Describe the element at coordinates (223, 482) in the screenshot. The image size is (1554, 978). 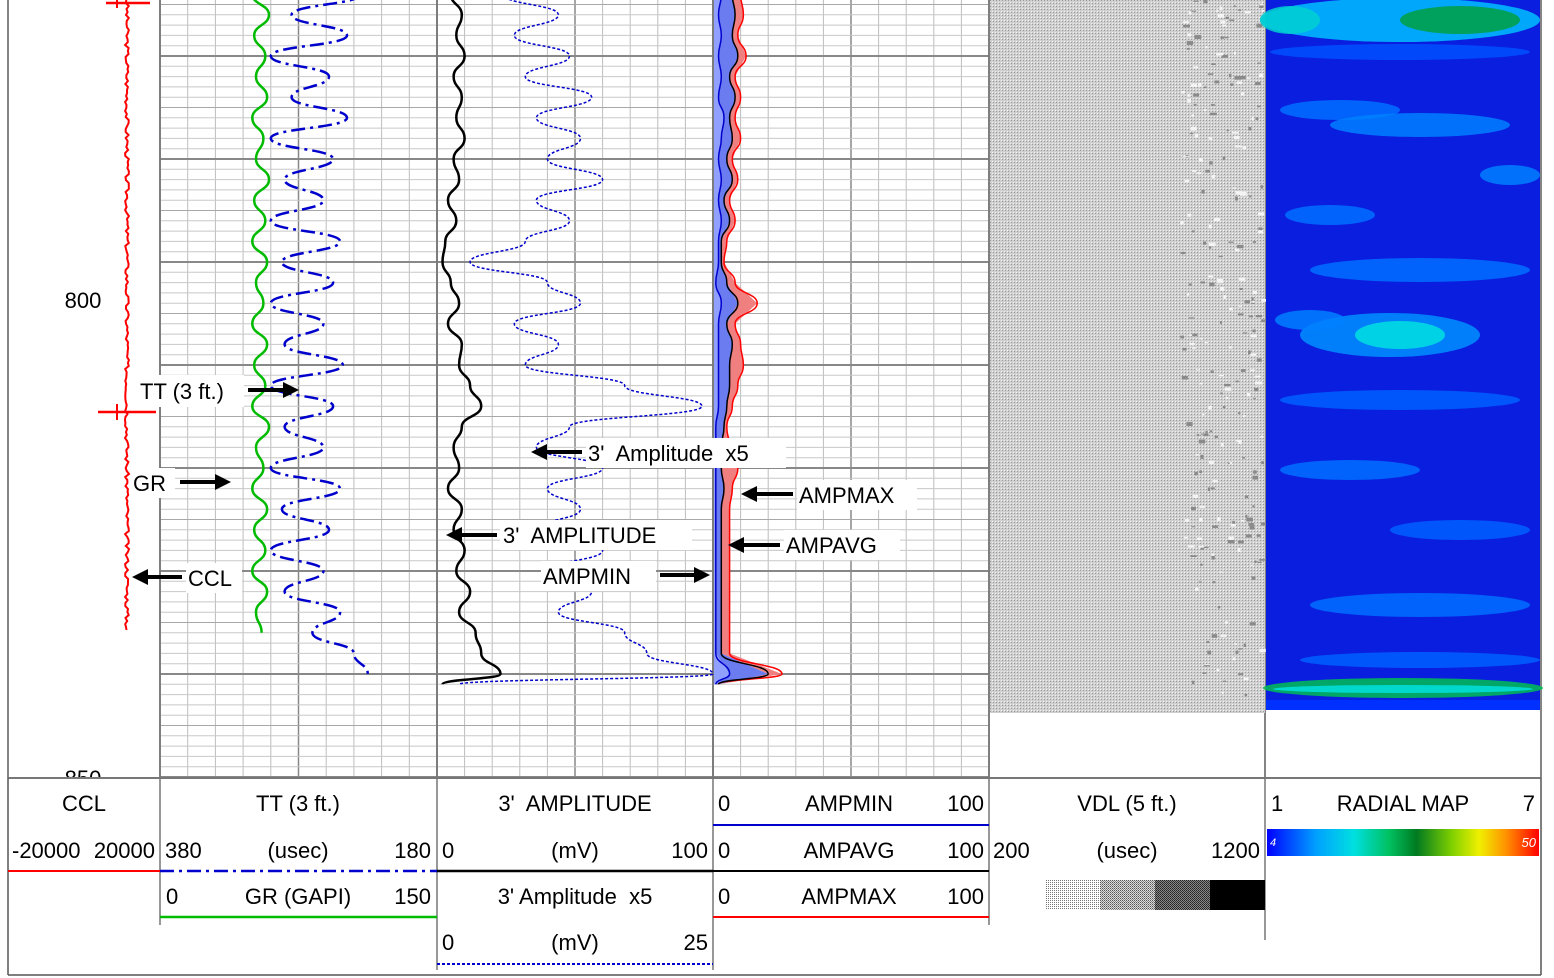
I see `arrow-gr` at that location.